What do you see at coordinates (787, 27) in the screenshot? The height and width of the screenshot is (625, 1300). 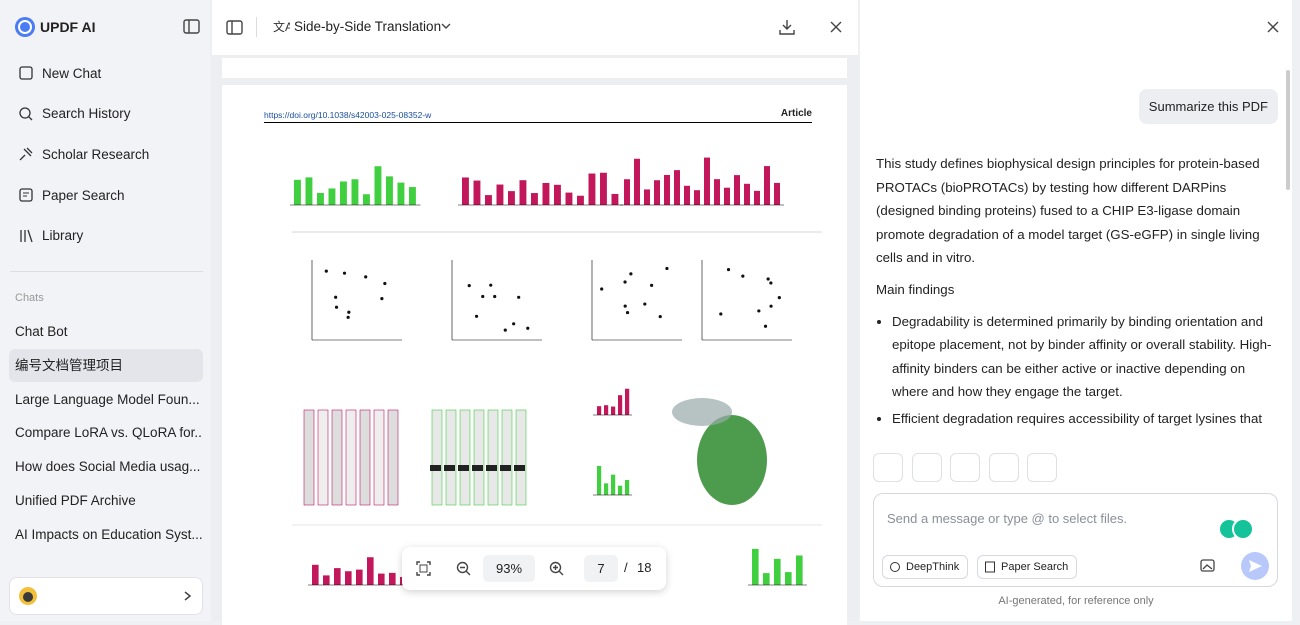 I see `download-icon` at bounding box center [787, 27].